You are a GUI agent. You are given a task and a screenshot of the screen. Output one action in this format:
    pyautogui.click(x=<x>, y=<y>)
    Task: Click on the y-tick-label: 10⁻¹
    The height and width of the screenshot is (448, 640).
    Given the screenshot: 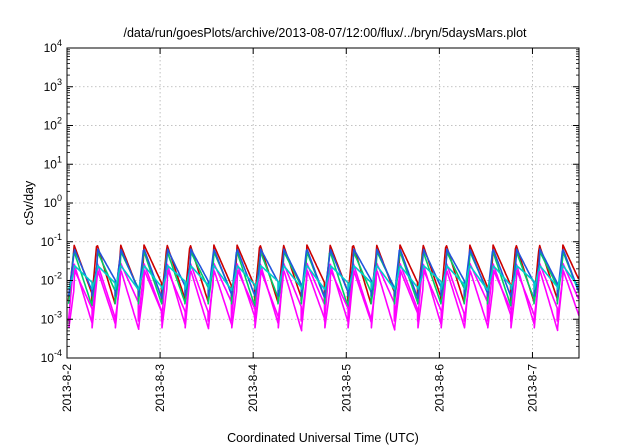 What is the action you would take?
    pyautogui.click(x=51, y=240)
    